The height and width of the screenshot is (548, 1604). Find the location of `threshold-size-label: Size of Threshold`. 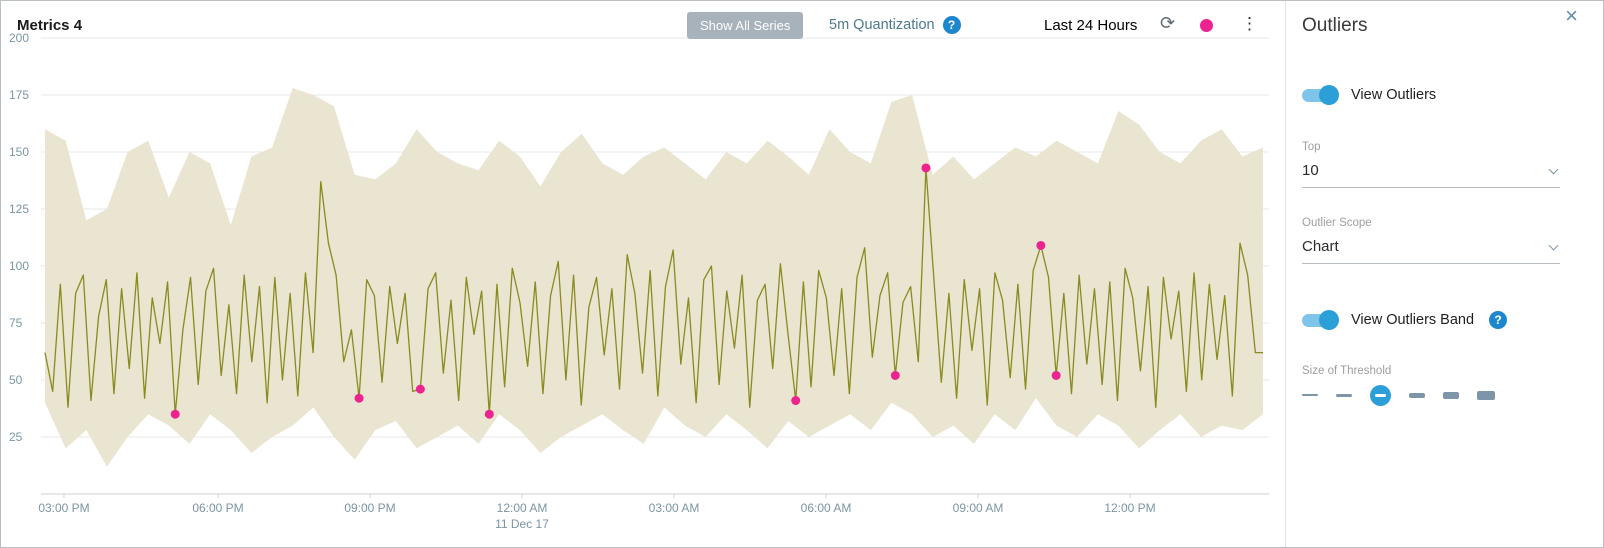

threshold-size-label: Size of Threshold is located at coordinates (1347, 371).